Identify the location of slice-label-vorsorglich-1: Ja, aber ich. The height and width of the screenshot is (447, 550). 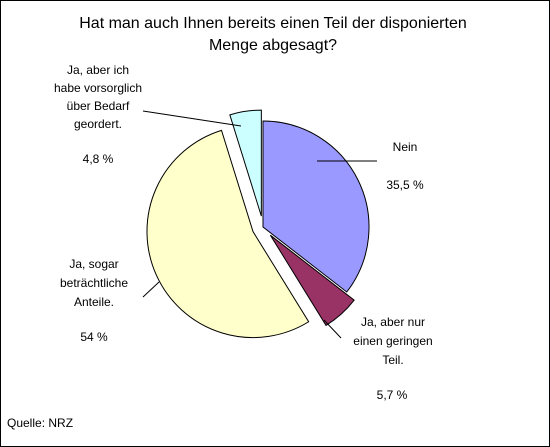
(98, 70).